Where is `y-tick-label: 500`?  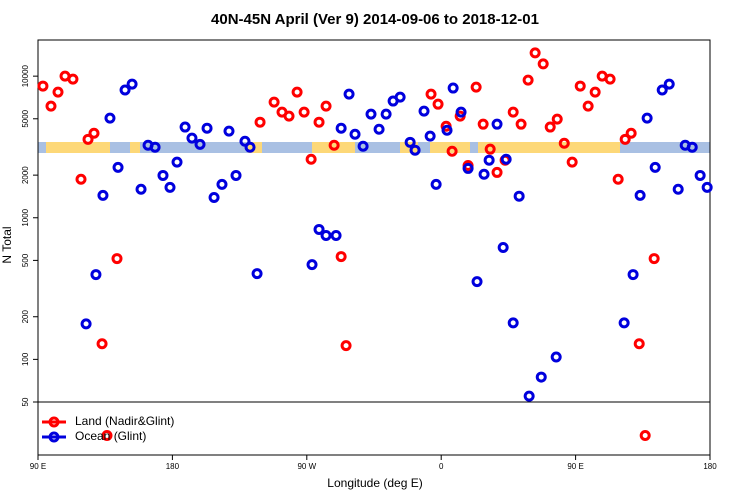 y-tick-label: 500 is located at coordinates (25, 260).